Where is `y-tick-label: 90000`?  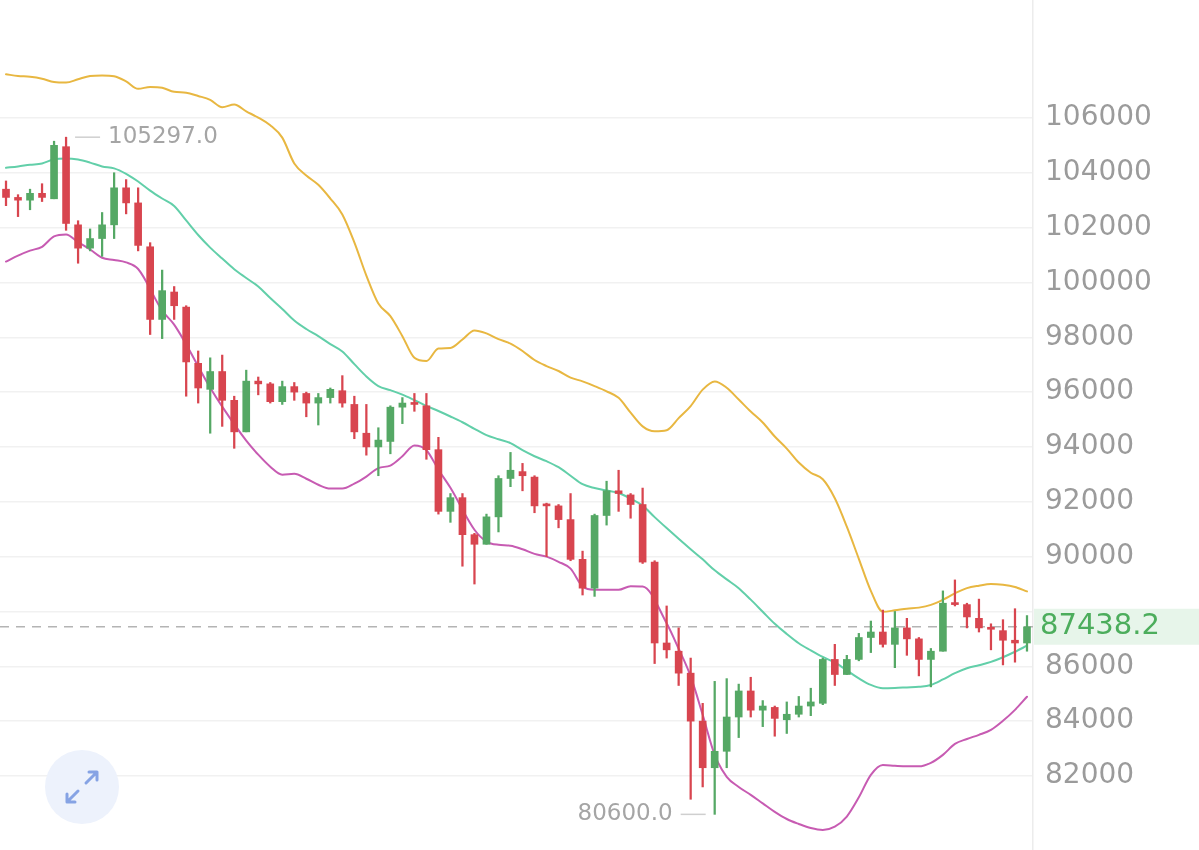
y-tick-label: 90000 is located at coordinates (1090, 554).